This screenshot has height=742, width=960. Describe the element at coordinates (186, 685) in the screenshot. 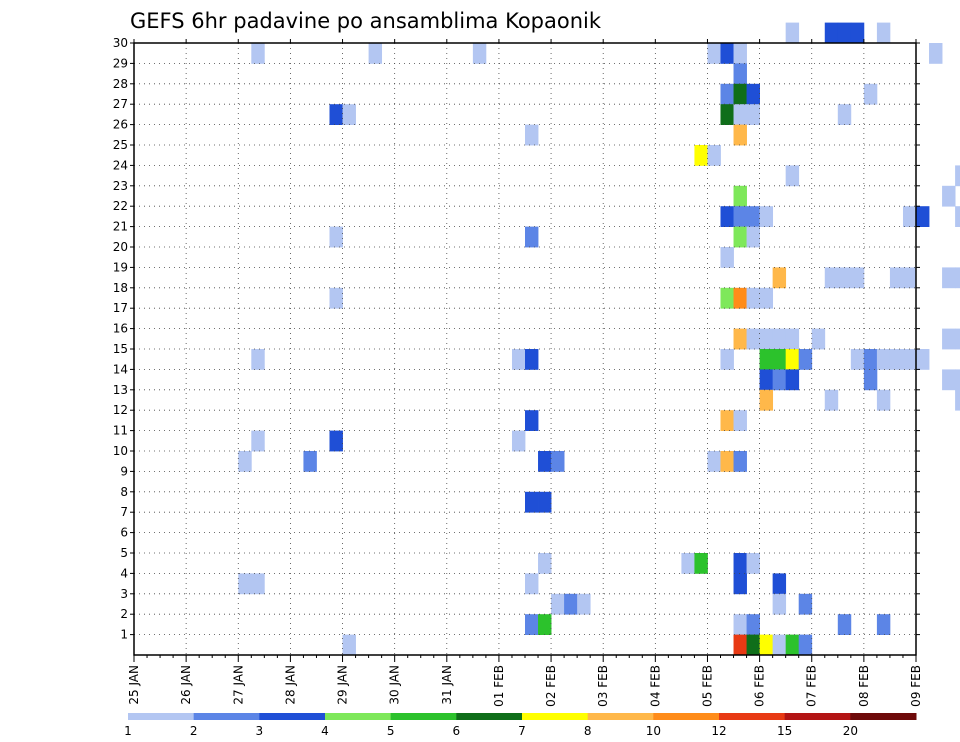

I see `x-tick-label: 26 JAN` at that location.